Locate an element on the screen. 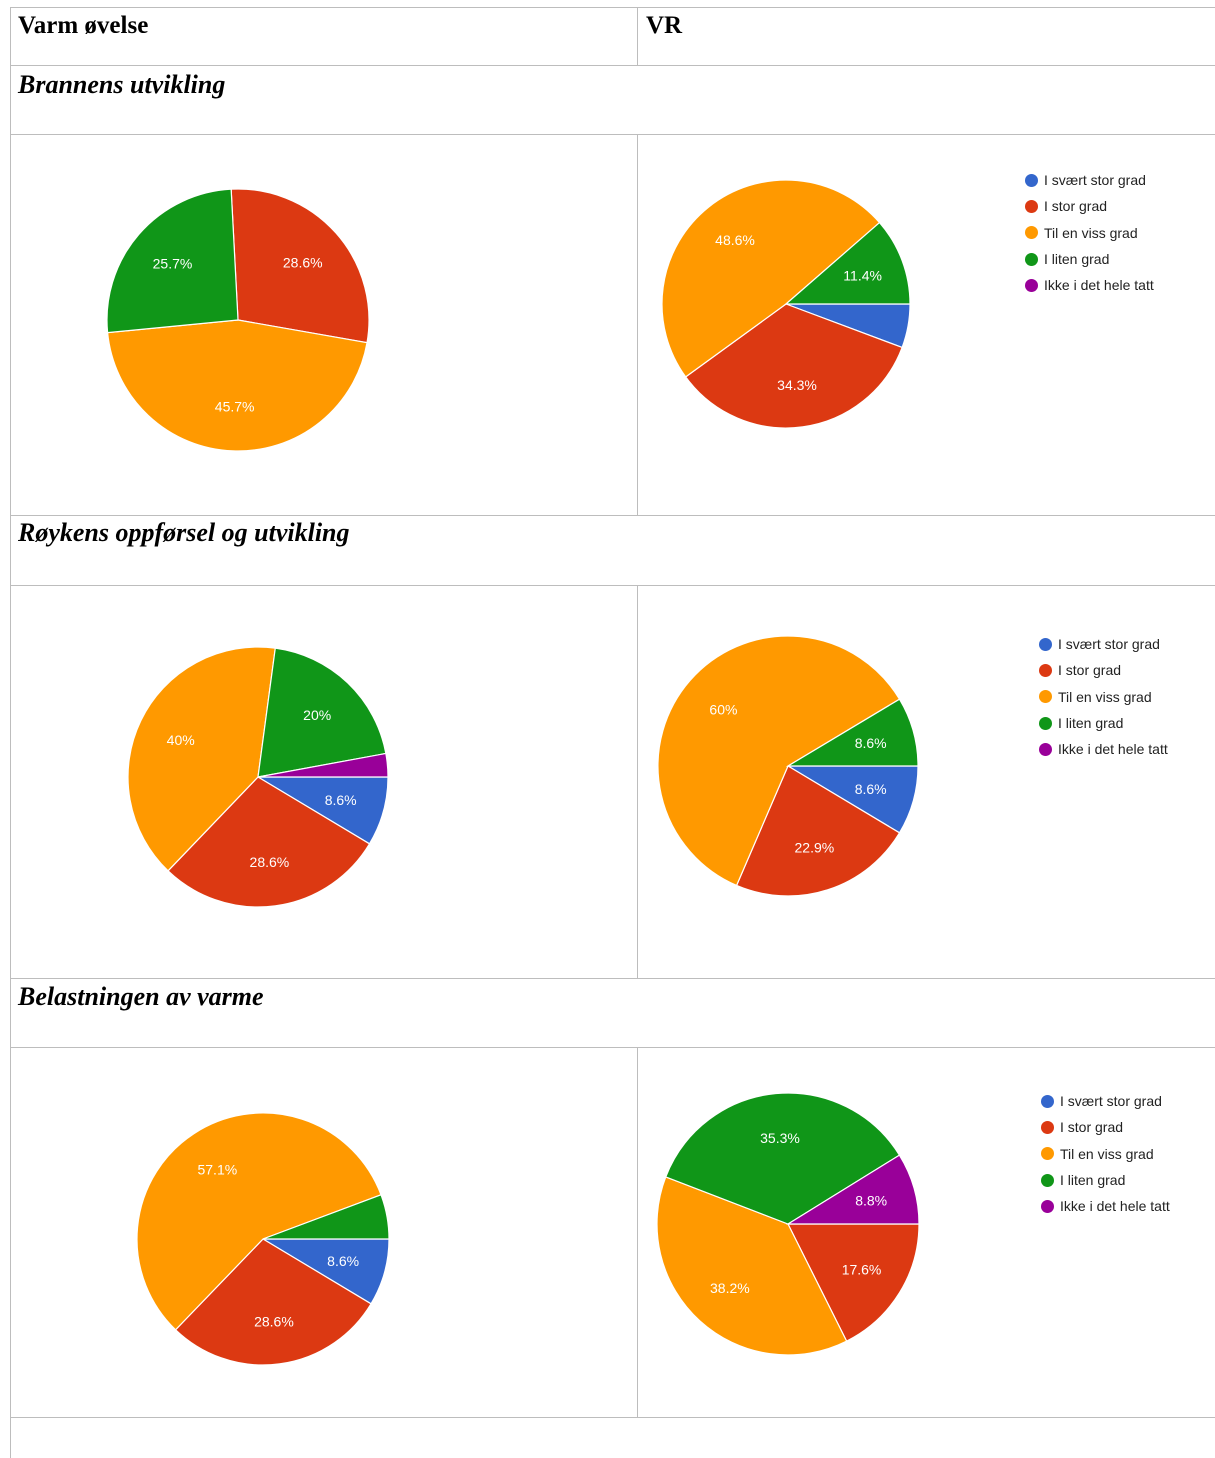 The height and width of the screenshot is (1458, 1215). pie-slice-label: 35.3% is located at coordinates (780, 1138).